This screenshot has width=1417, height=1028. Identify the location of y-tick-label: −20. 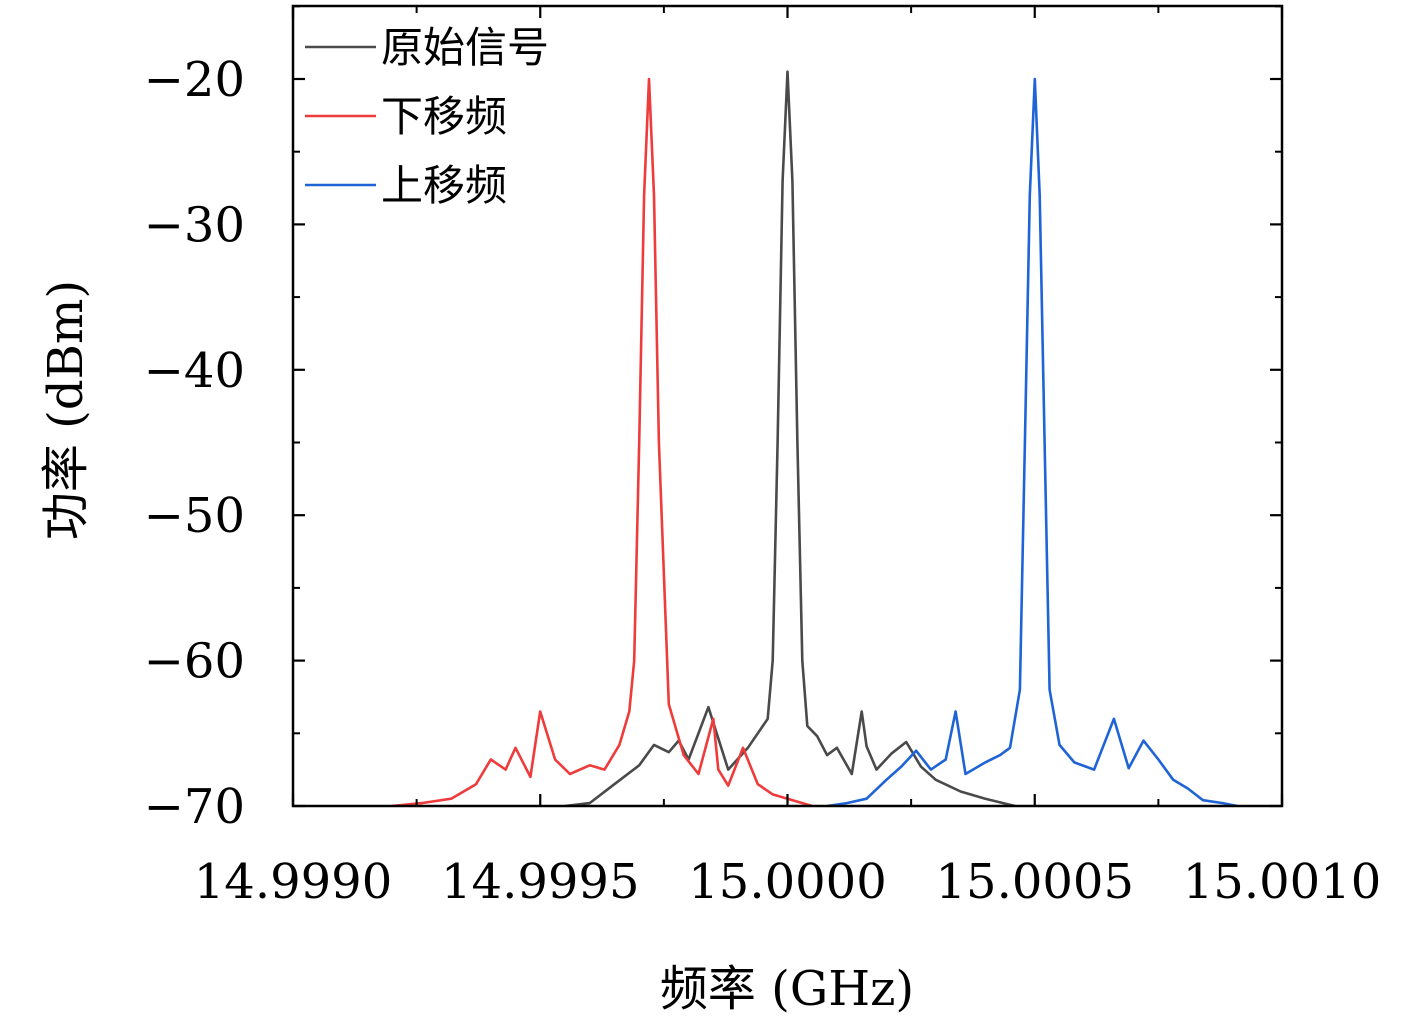
(194, 80).